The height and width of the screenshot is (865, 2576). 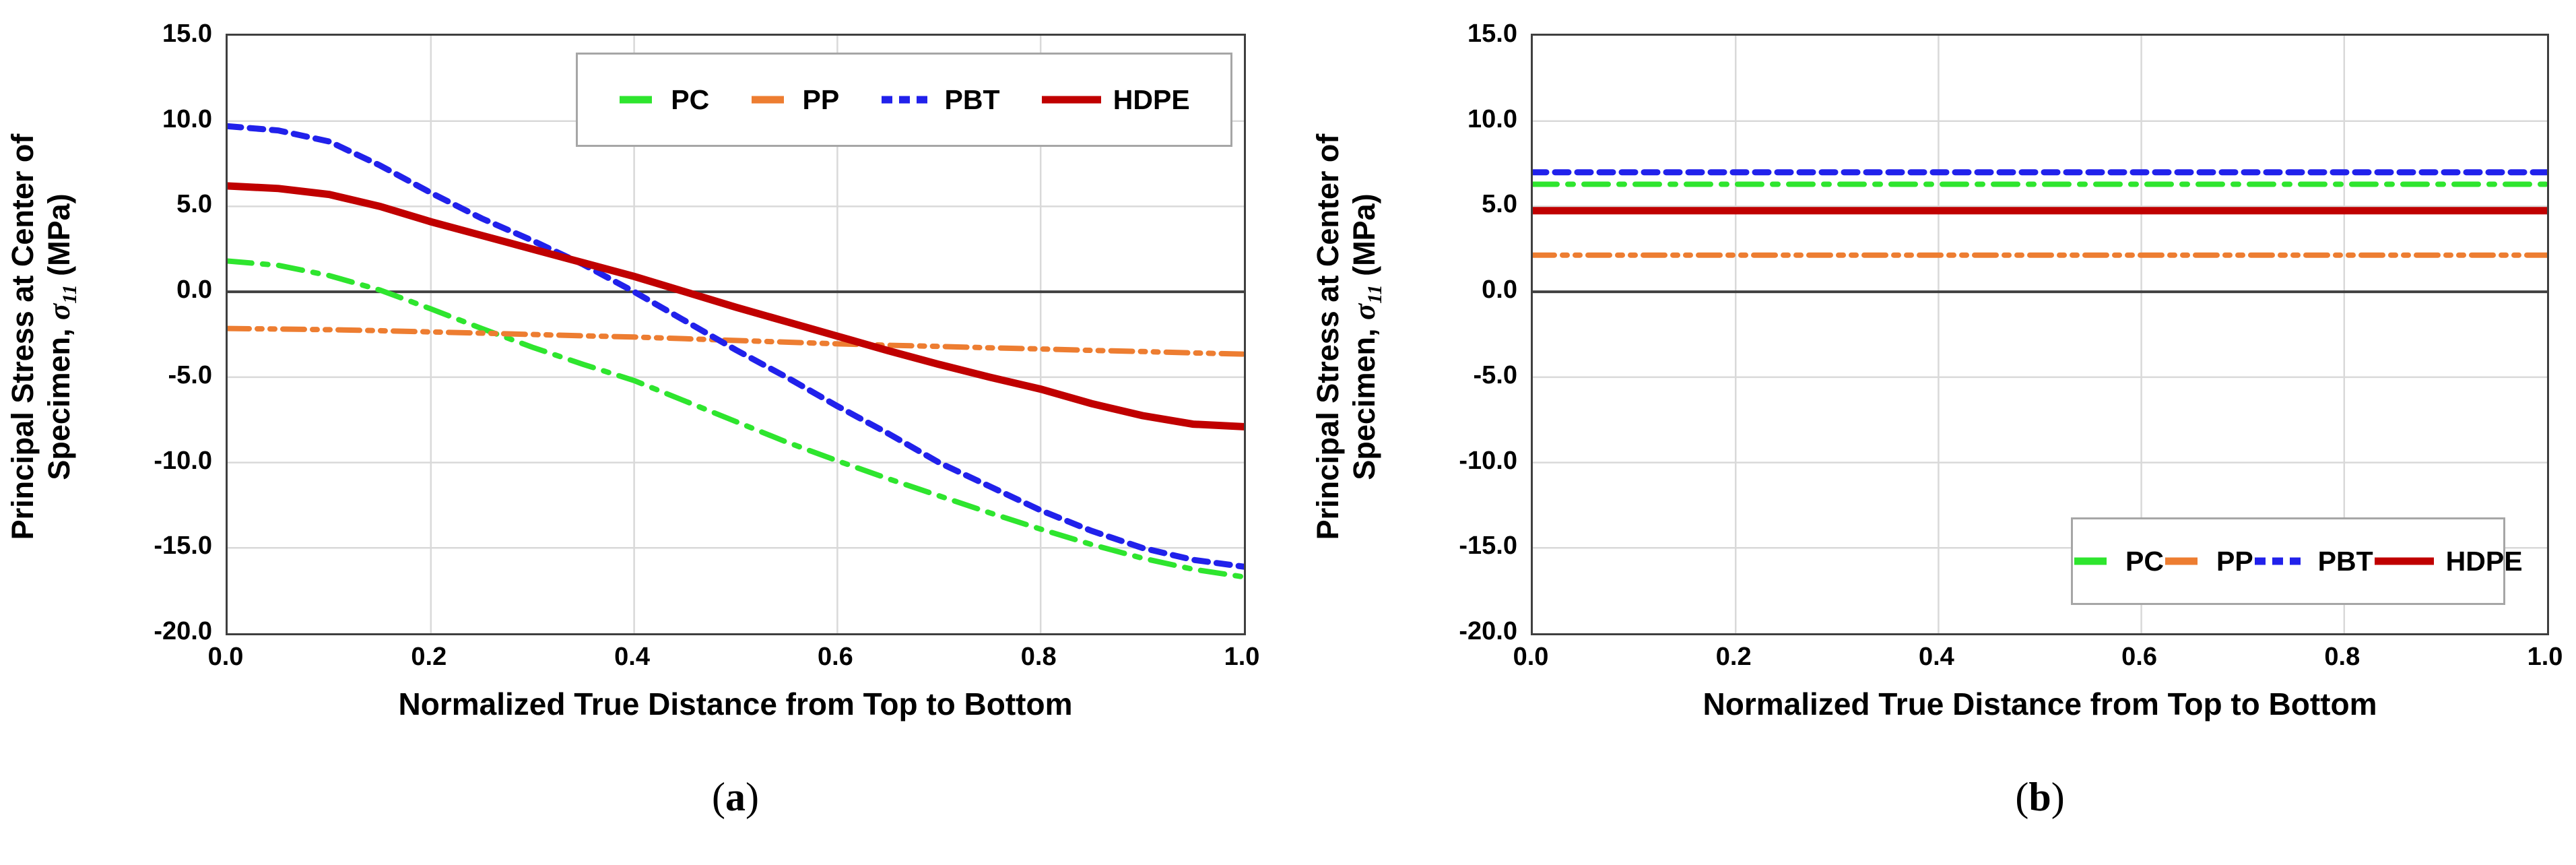 I want to click on legend-b: PC PP PBT HDPE, so click(x=2297, y=561).